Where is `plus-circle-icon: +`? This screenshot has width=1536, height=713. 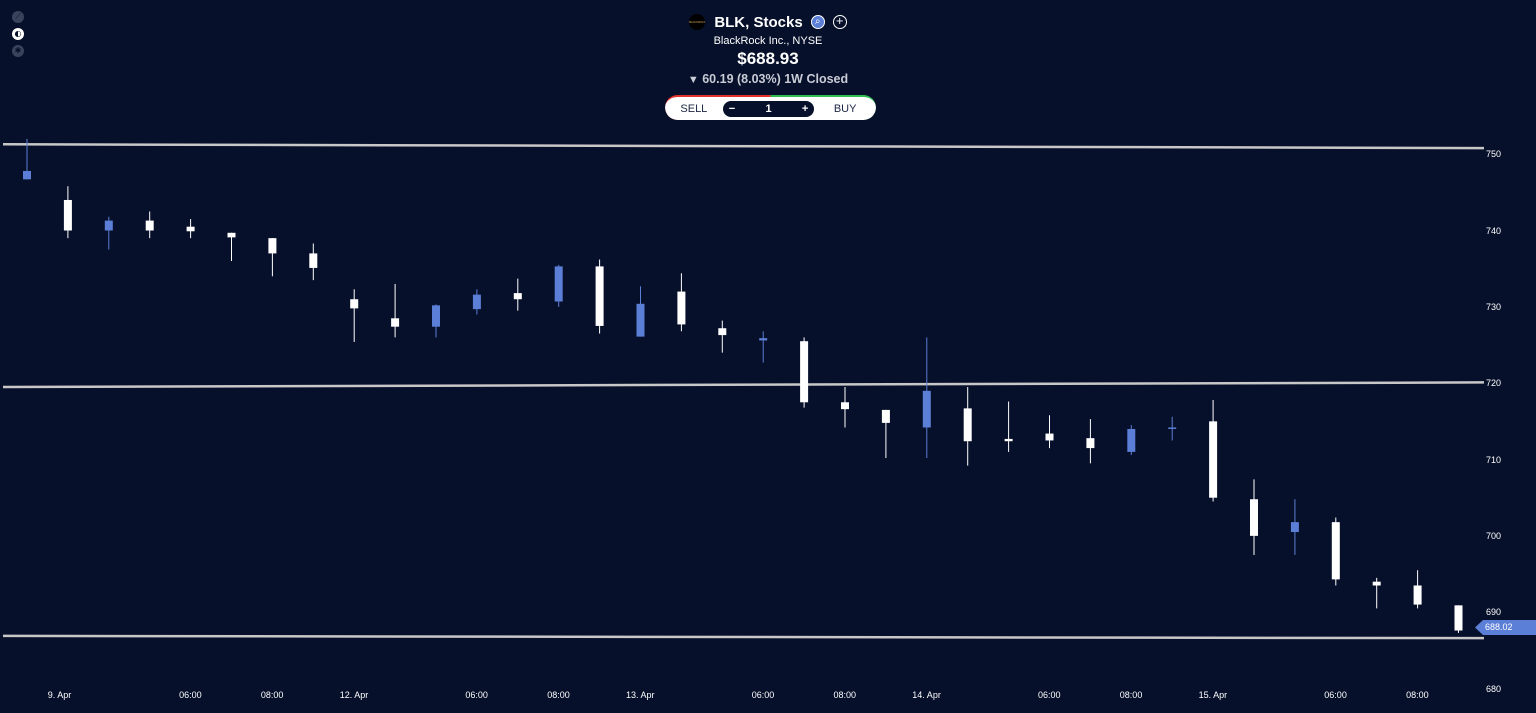
plus-circle-icon: + is located at coordinates (839, 22).